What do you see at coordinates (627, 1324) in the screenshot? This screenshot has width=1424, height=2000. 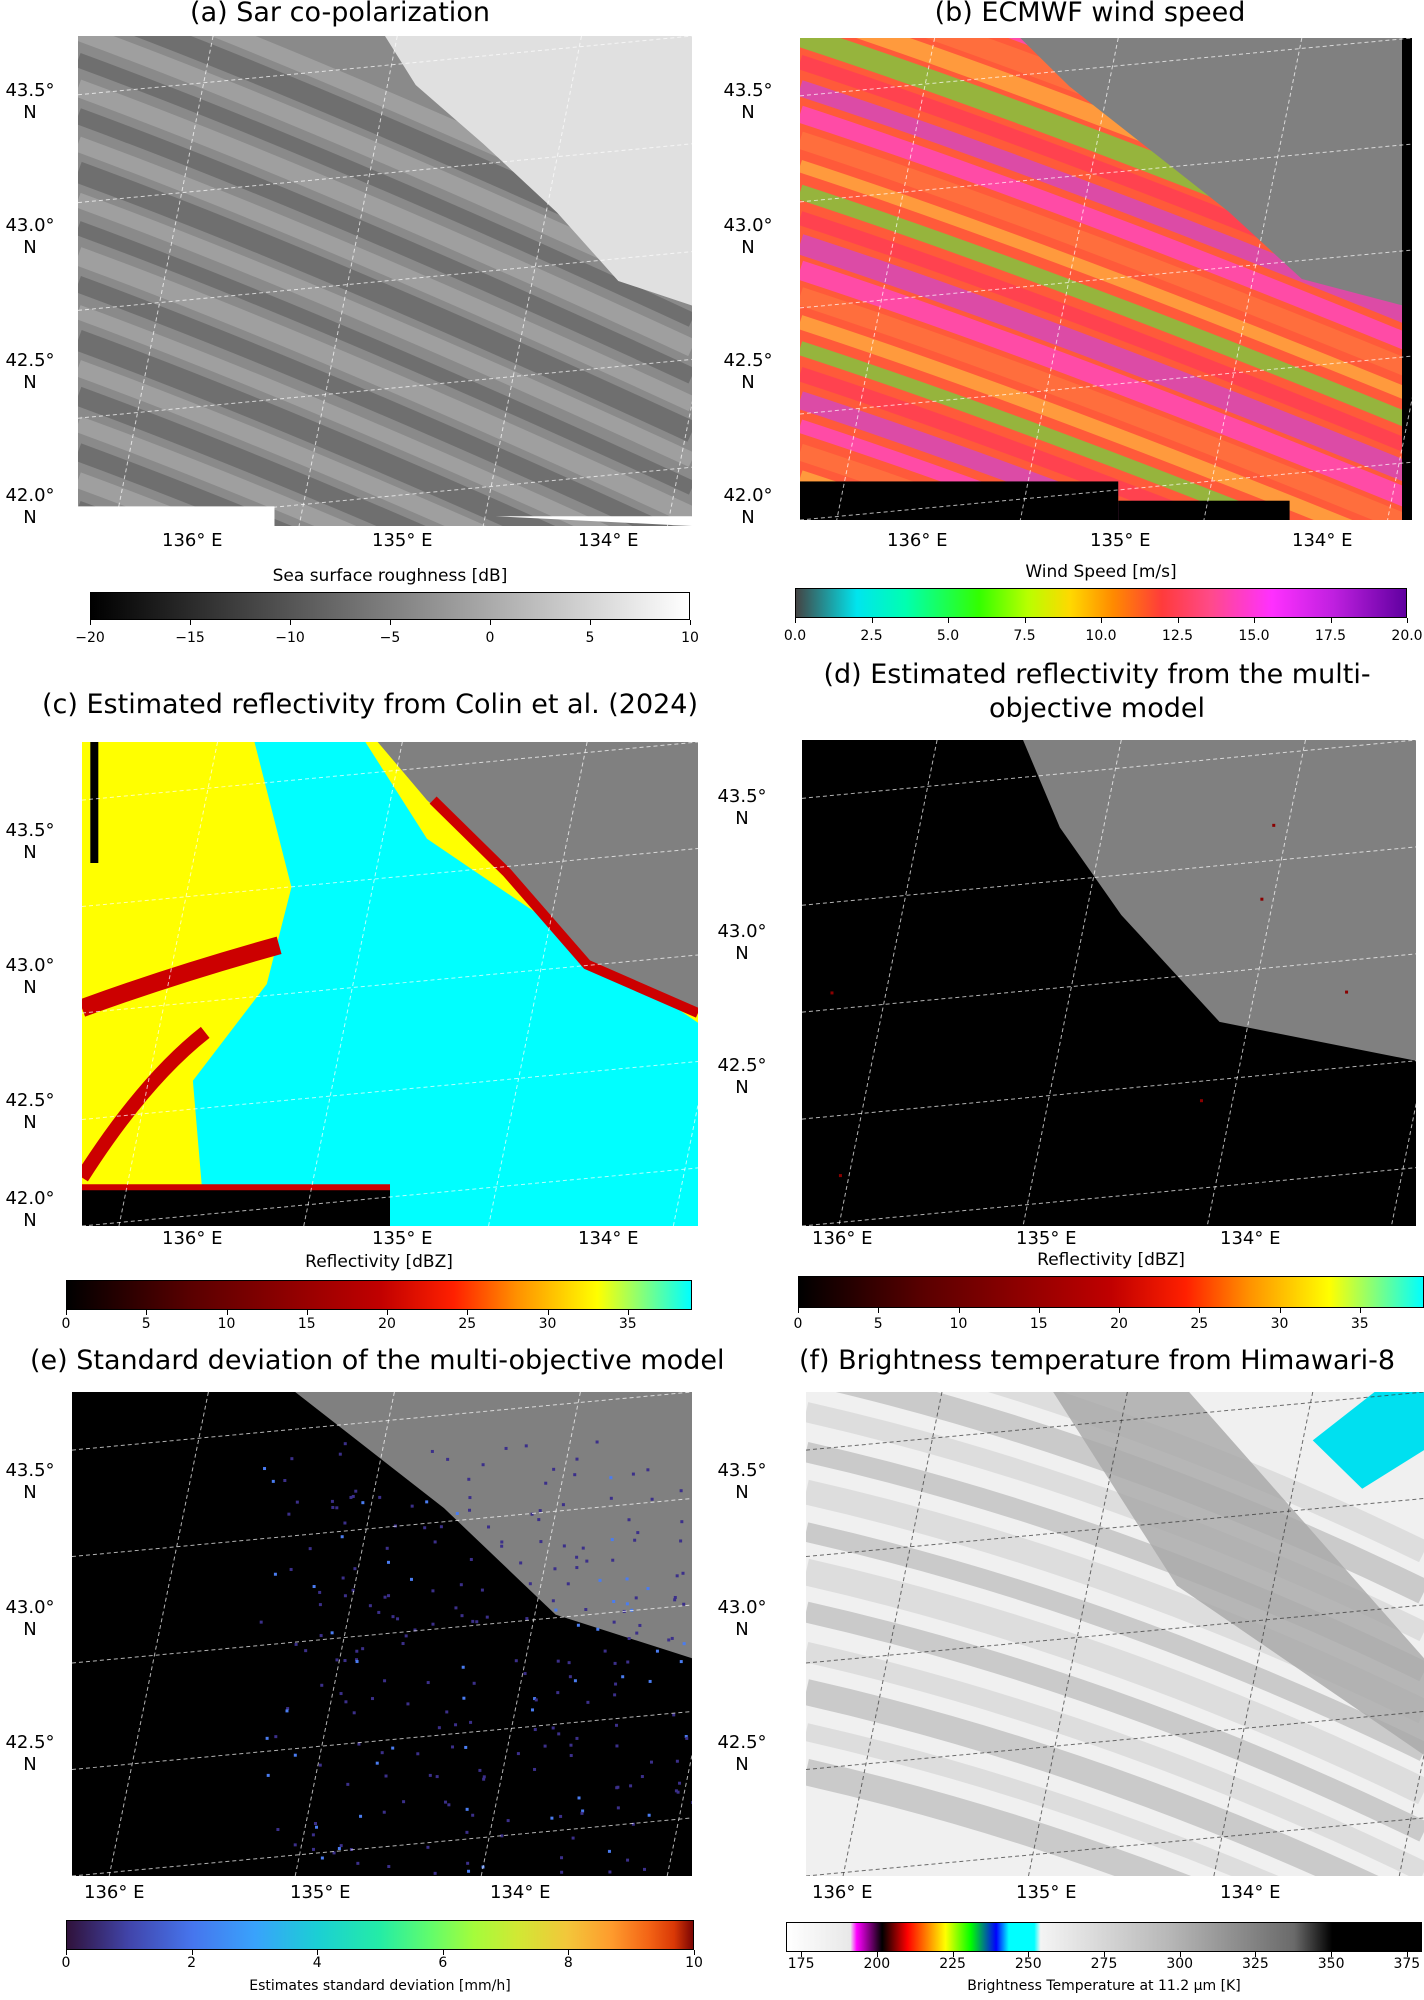 I see `colorbar-tick-label: 35` at bounding box center [627, 1324].